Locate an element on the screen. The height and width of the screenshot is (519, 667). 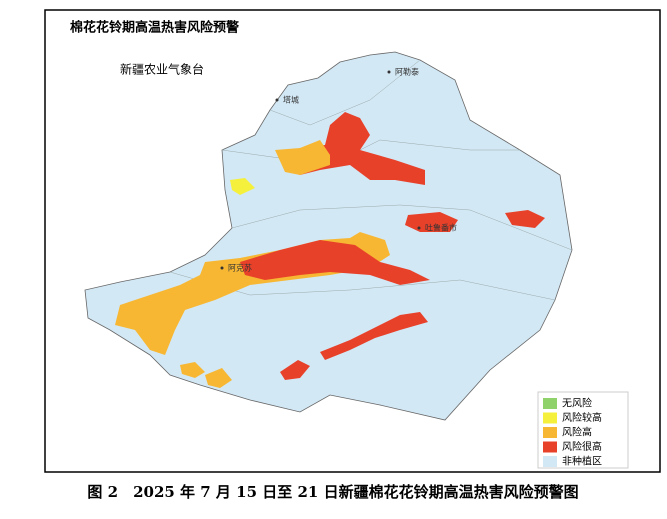
place-label: 阿勒泰 is located at coordinates (407, 72).